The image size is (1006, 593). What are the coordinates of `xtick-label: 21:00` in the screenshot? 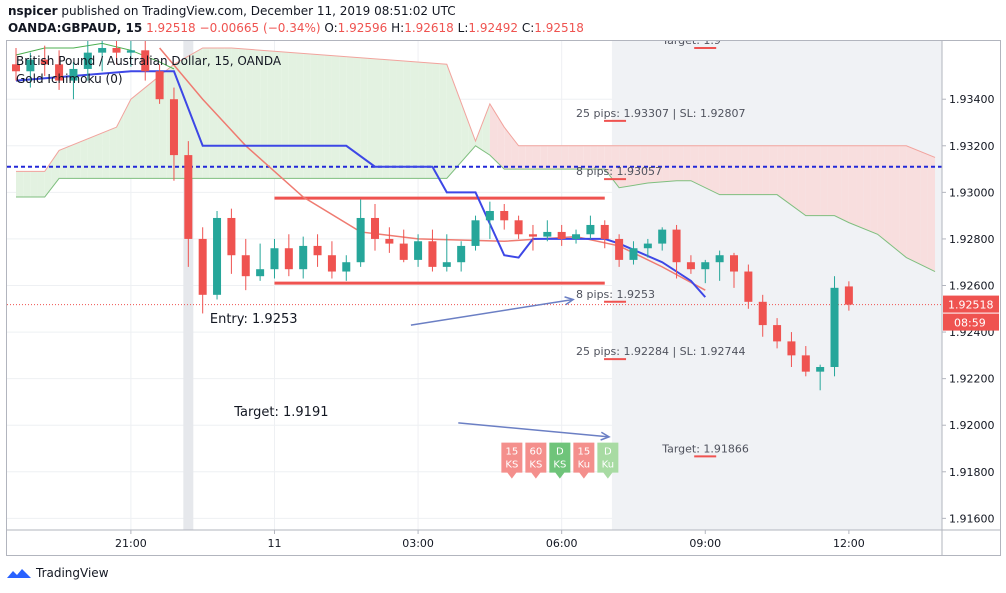 It's located at (131, 543).